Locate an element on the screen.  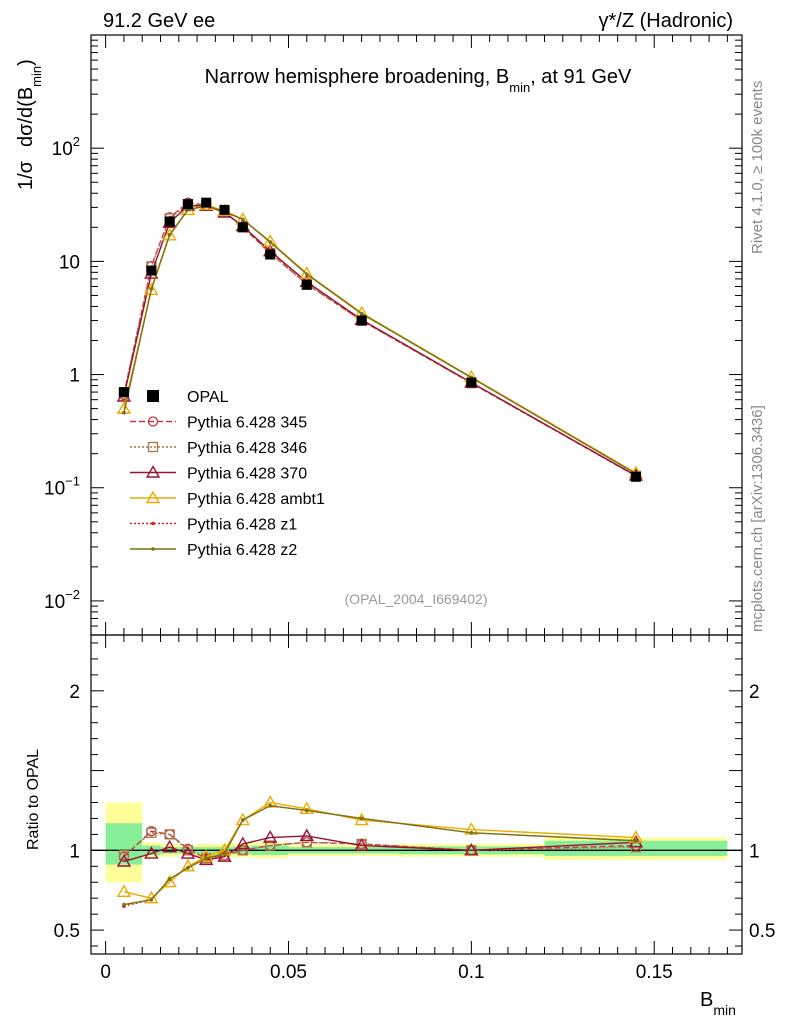
ratio-y-tick-label-right-0: 0.5 is located at coordinates (762, 931).